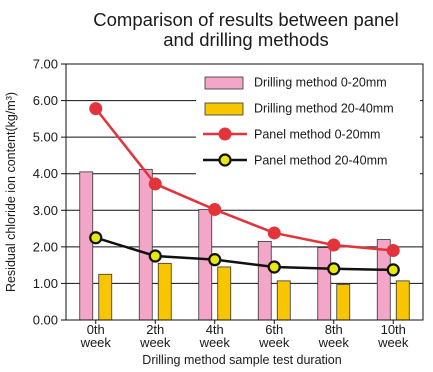  I want to click on y-tick-label: 6.00, so click(45, 100).